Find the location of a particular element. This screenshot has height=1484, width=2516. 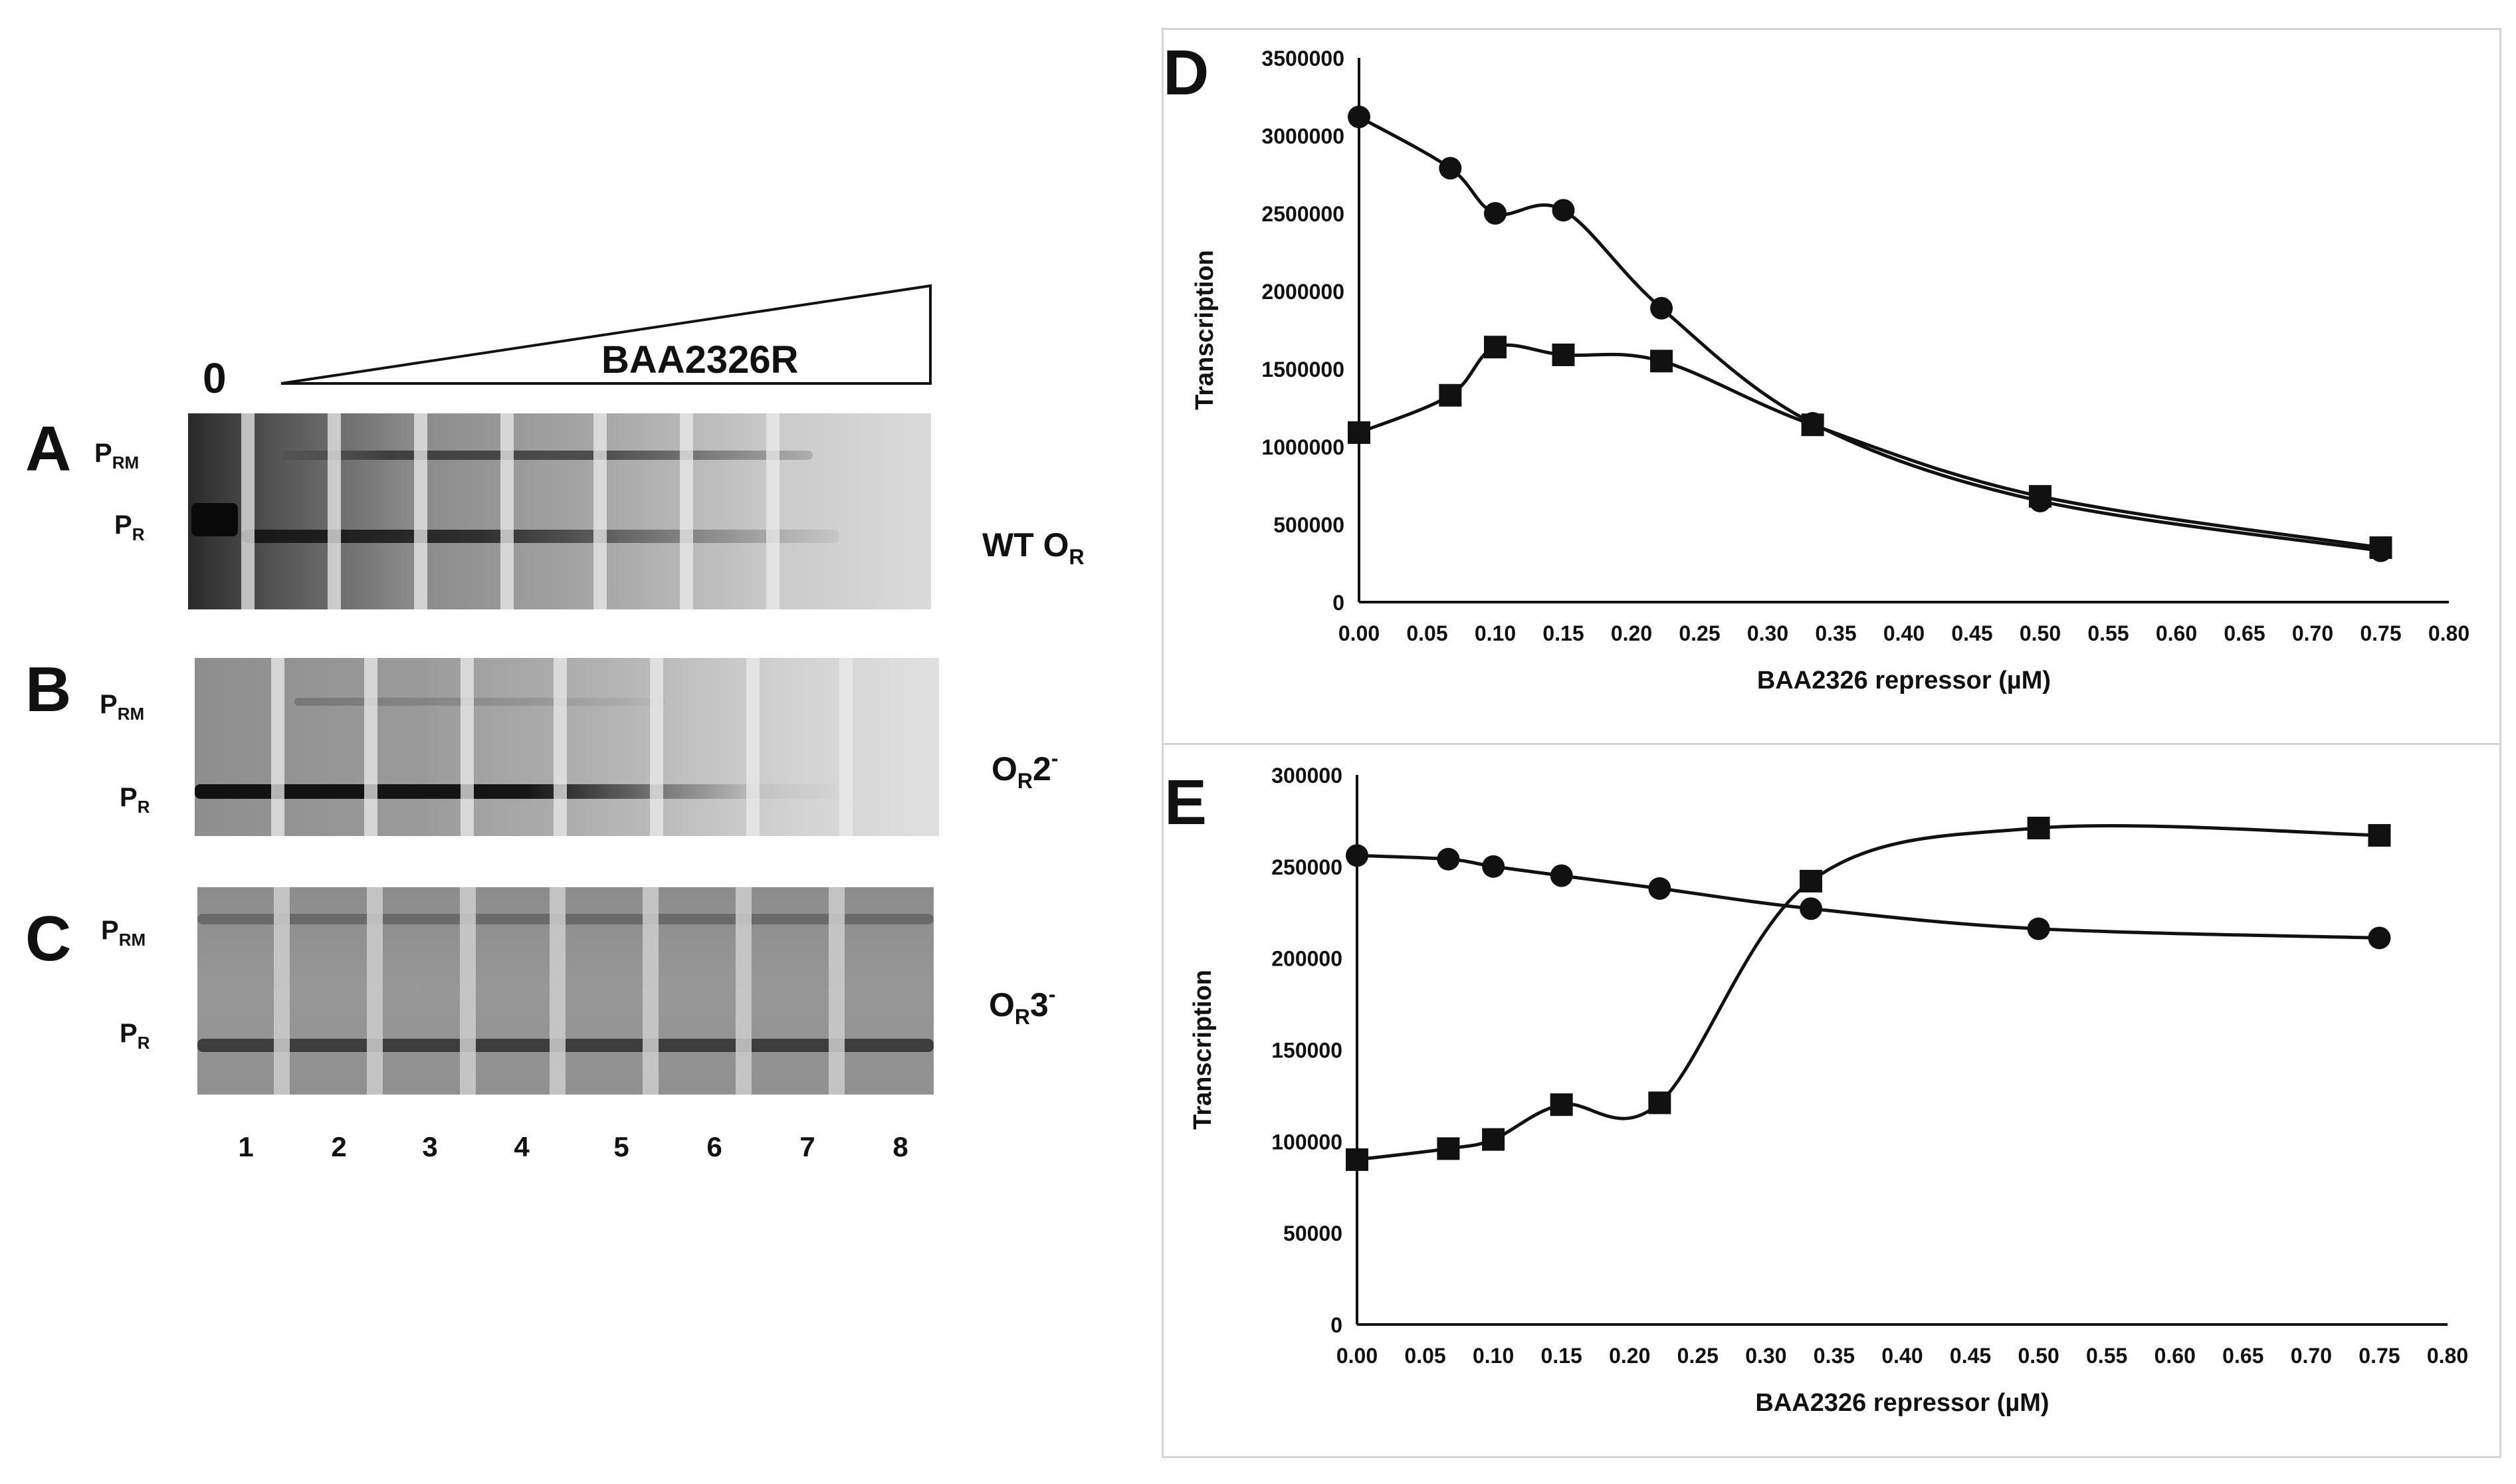

titration-wedge is located at coordinates (606, 335).